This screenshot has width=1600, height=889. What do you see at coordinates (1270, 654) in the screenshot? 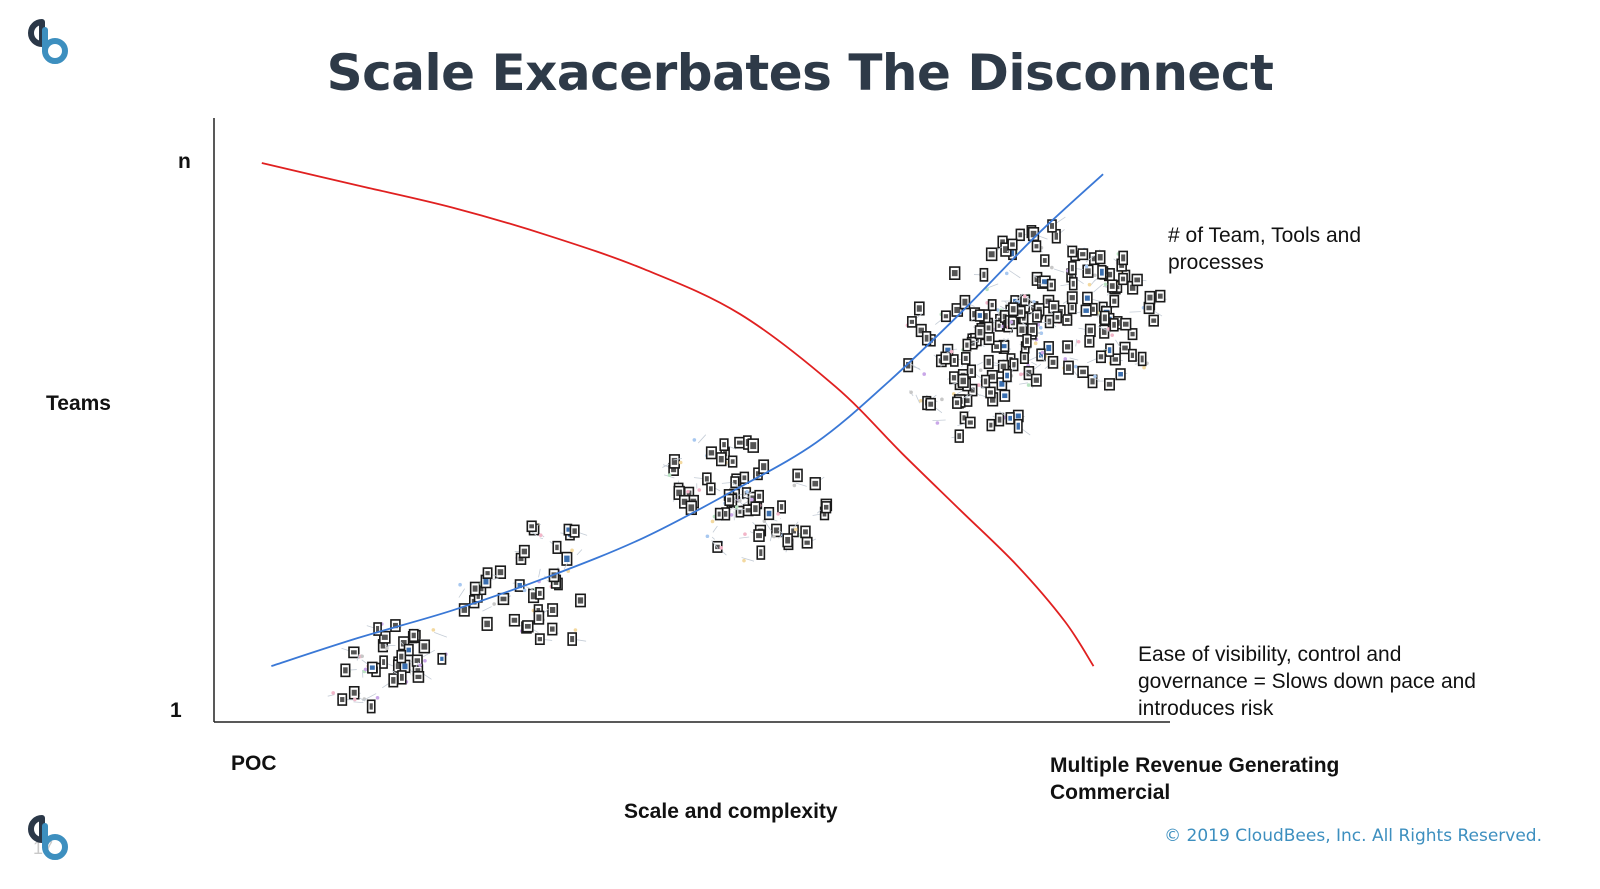
I see `red-annotation-line-1: Ease of visibility, control and` at bounding box center [1270, 654].